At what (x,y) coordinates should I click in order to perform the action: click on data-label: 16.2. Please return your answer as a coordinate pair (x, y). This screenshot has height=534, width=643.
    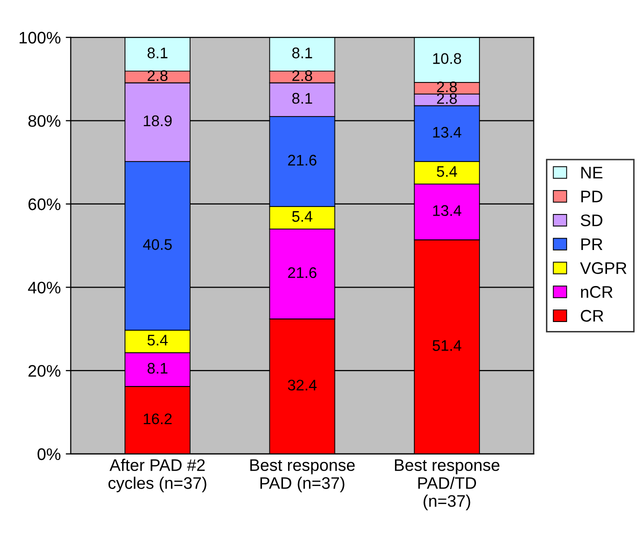
    Looking at the image, I should click on (158, 418).